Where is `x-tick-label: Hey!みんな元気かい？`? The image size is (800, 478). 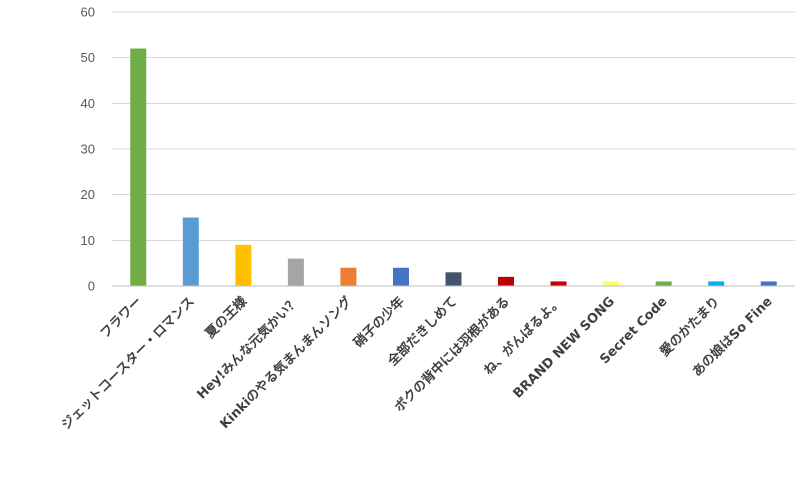
x-tick-label: Hey!みんな元気かい？ is located at coordinates (248, 348).